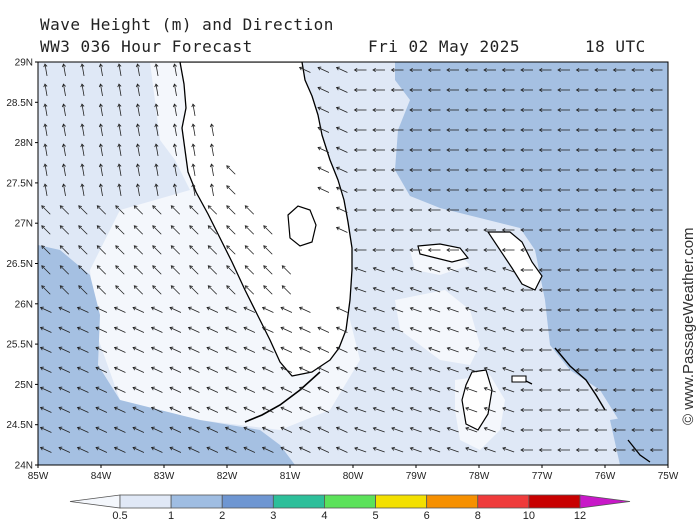  Describe the element at coordinates (529, 516) in the screenshot. I see `legend-label: 10` at that location.